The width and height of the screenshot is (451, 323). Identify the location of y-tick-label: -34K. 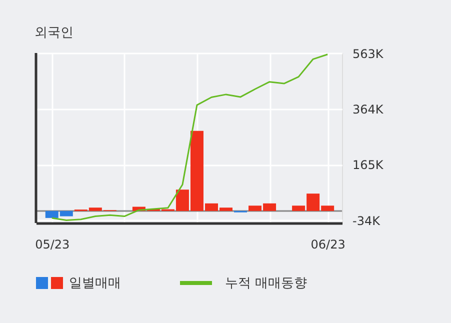
(367, 221).